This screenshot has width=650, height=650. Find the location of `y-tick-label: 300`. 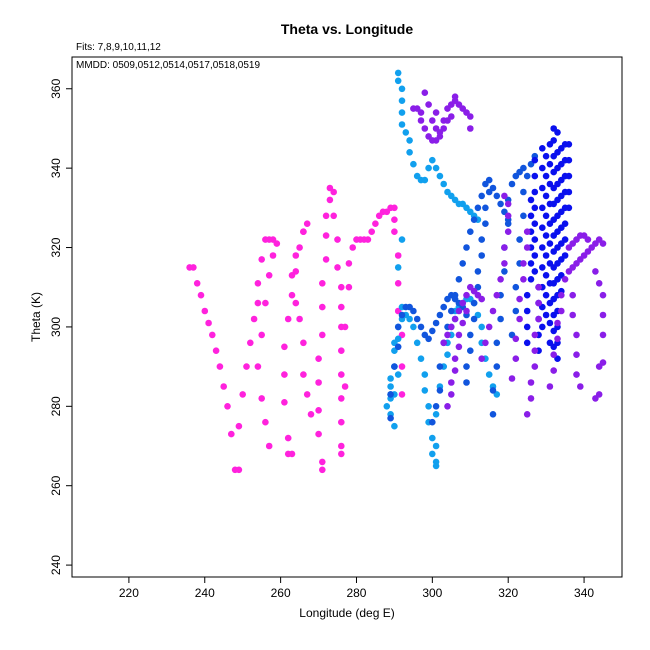

y-tick-label: 300 is located at coordinates (56, 327).